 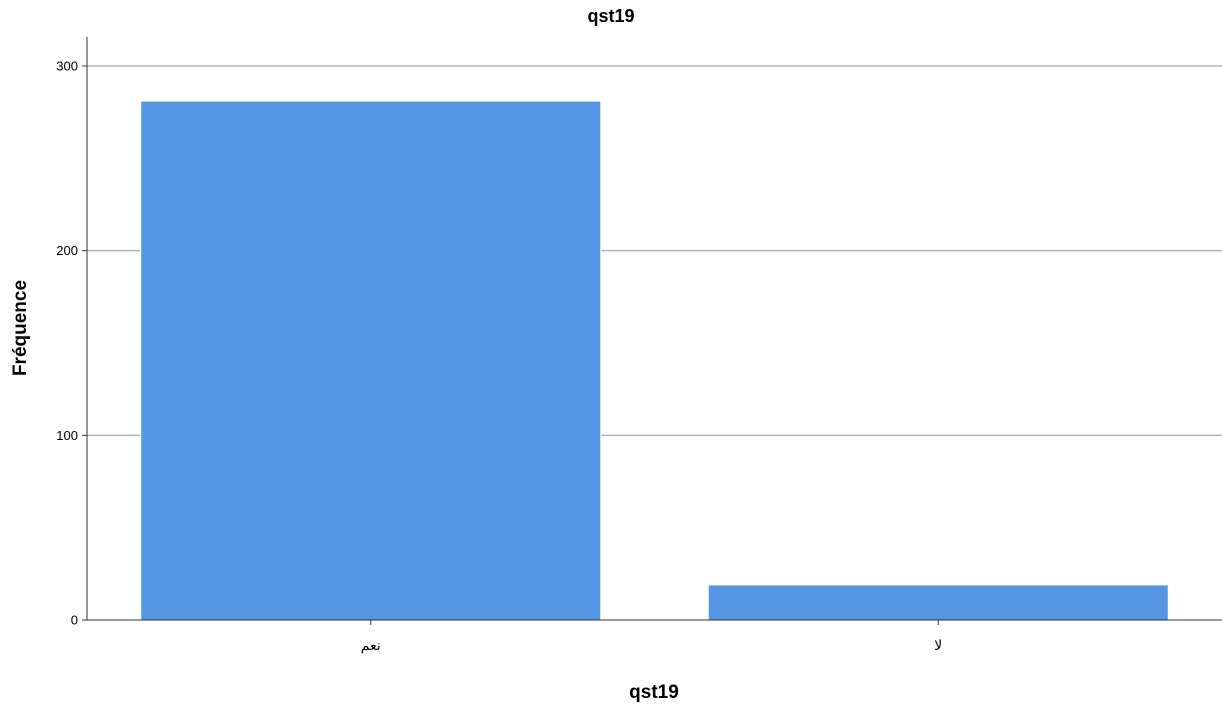 I want to click on x-tick-label: لا, so click(x=938, y=645).